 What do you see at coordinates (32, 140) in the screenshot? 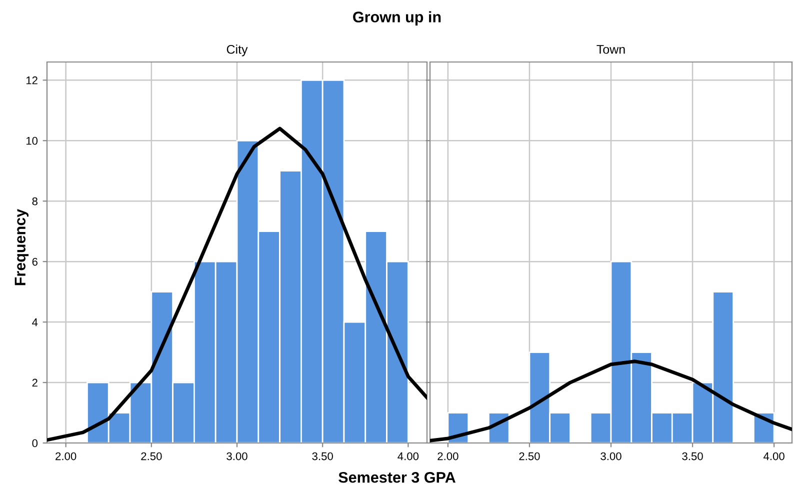
I see `y-tick-label: 10` at bounding box center [32, 140].